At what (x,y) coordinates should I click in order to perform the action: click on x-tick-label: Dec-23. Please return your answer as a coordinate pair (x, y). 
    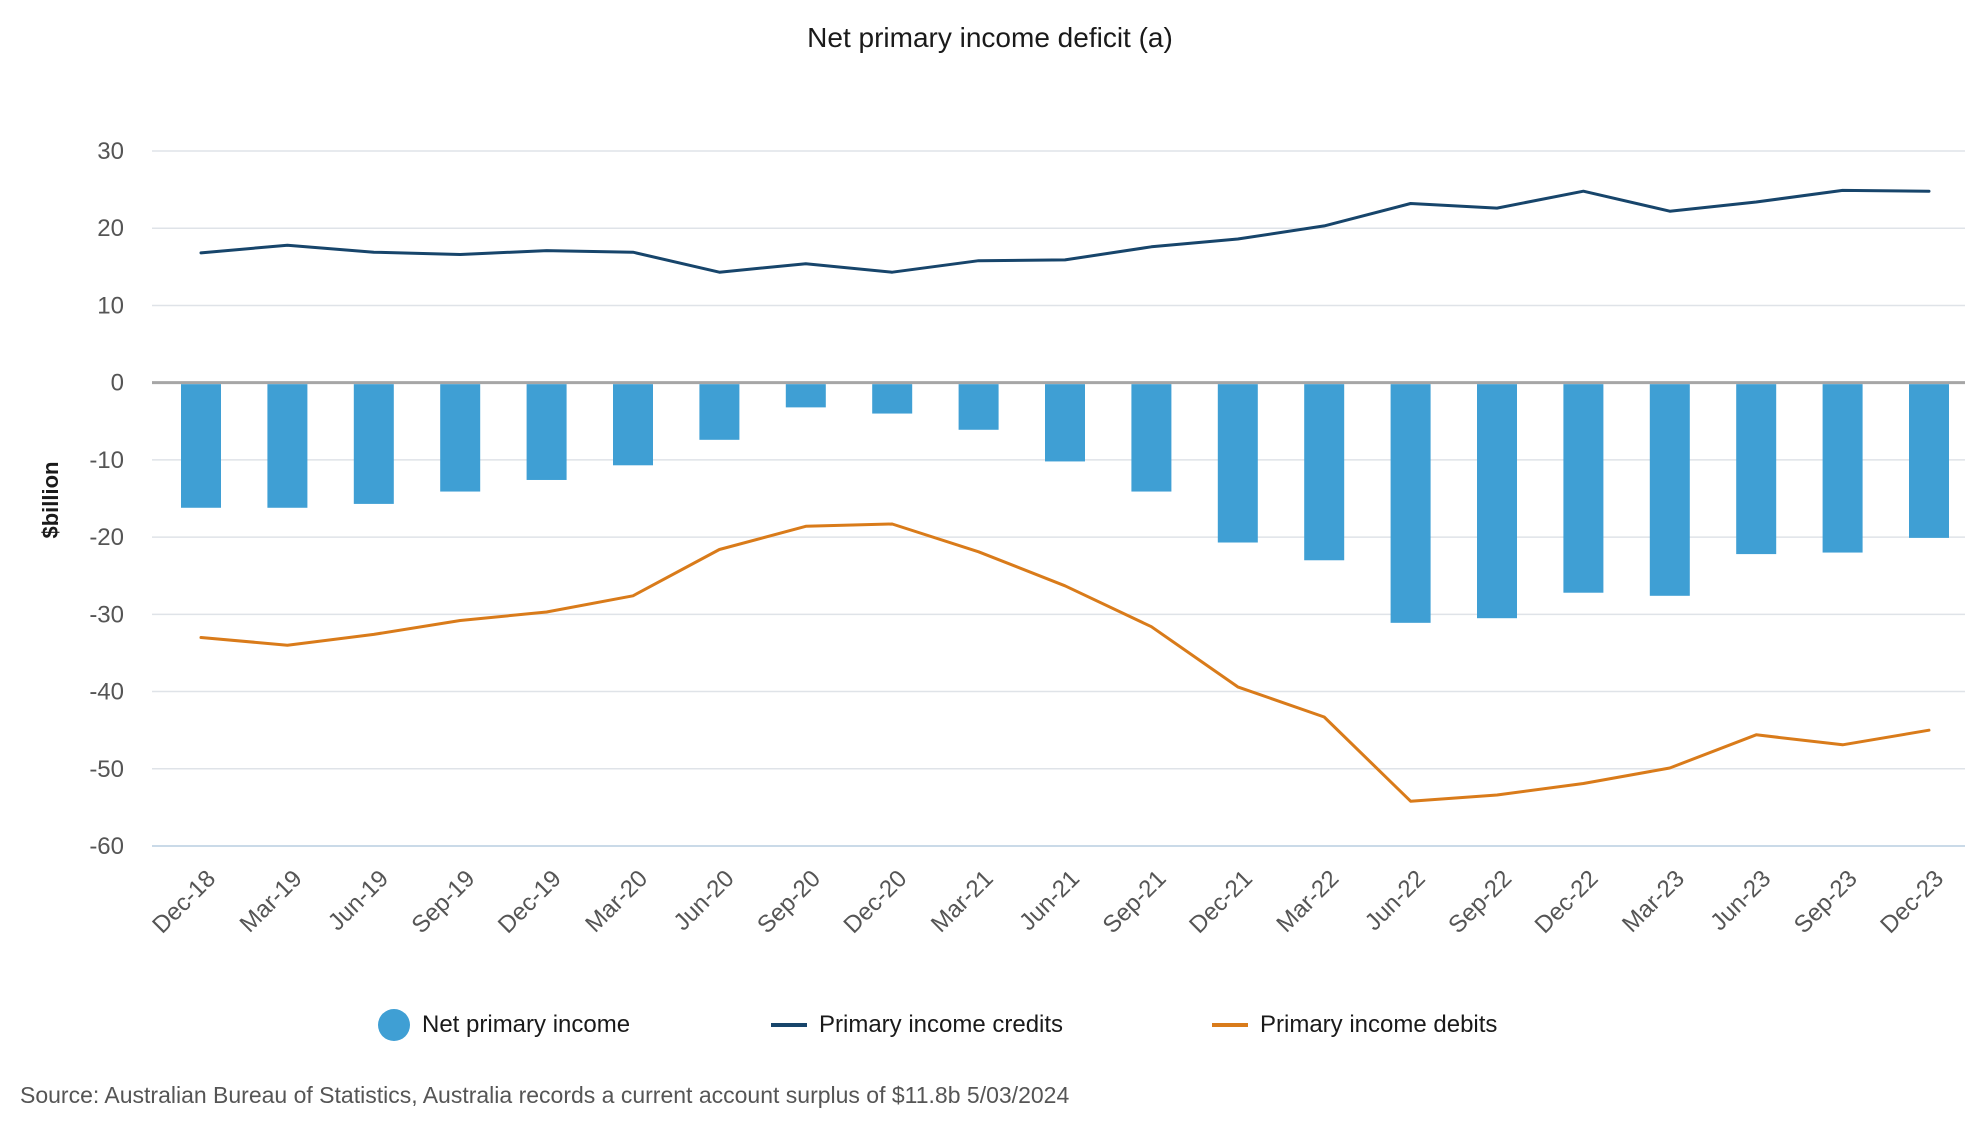
    Looking at the image, I should click on (1912, 902).